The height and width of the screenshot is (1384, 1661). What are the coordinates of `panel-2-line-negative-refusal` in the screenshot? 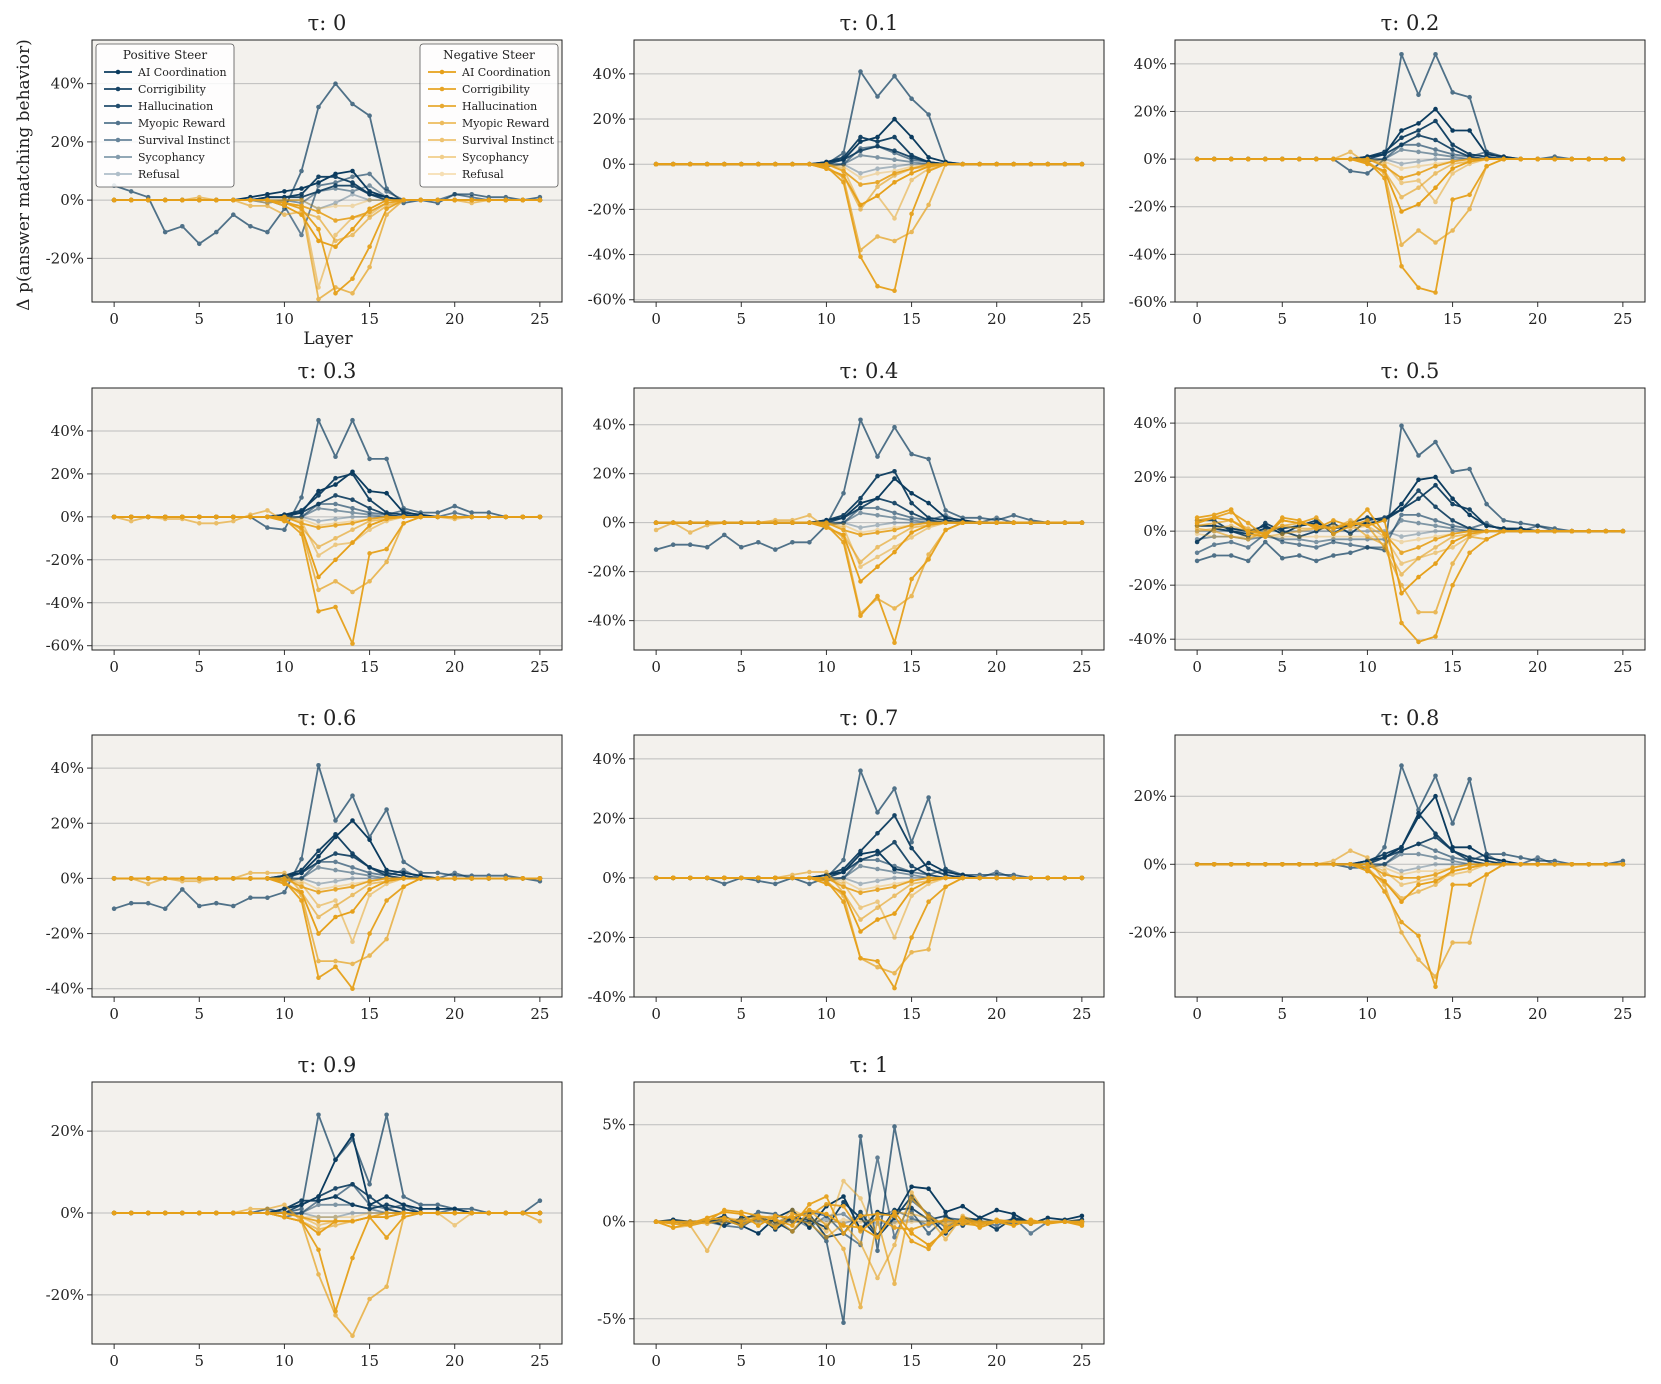 It's located at (869, 171).